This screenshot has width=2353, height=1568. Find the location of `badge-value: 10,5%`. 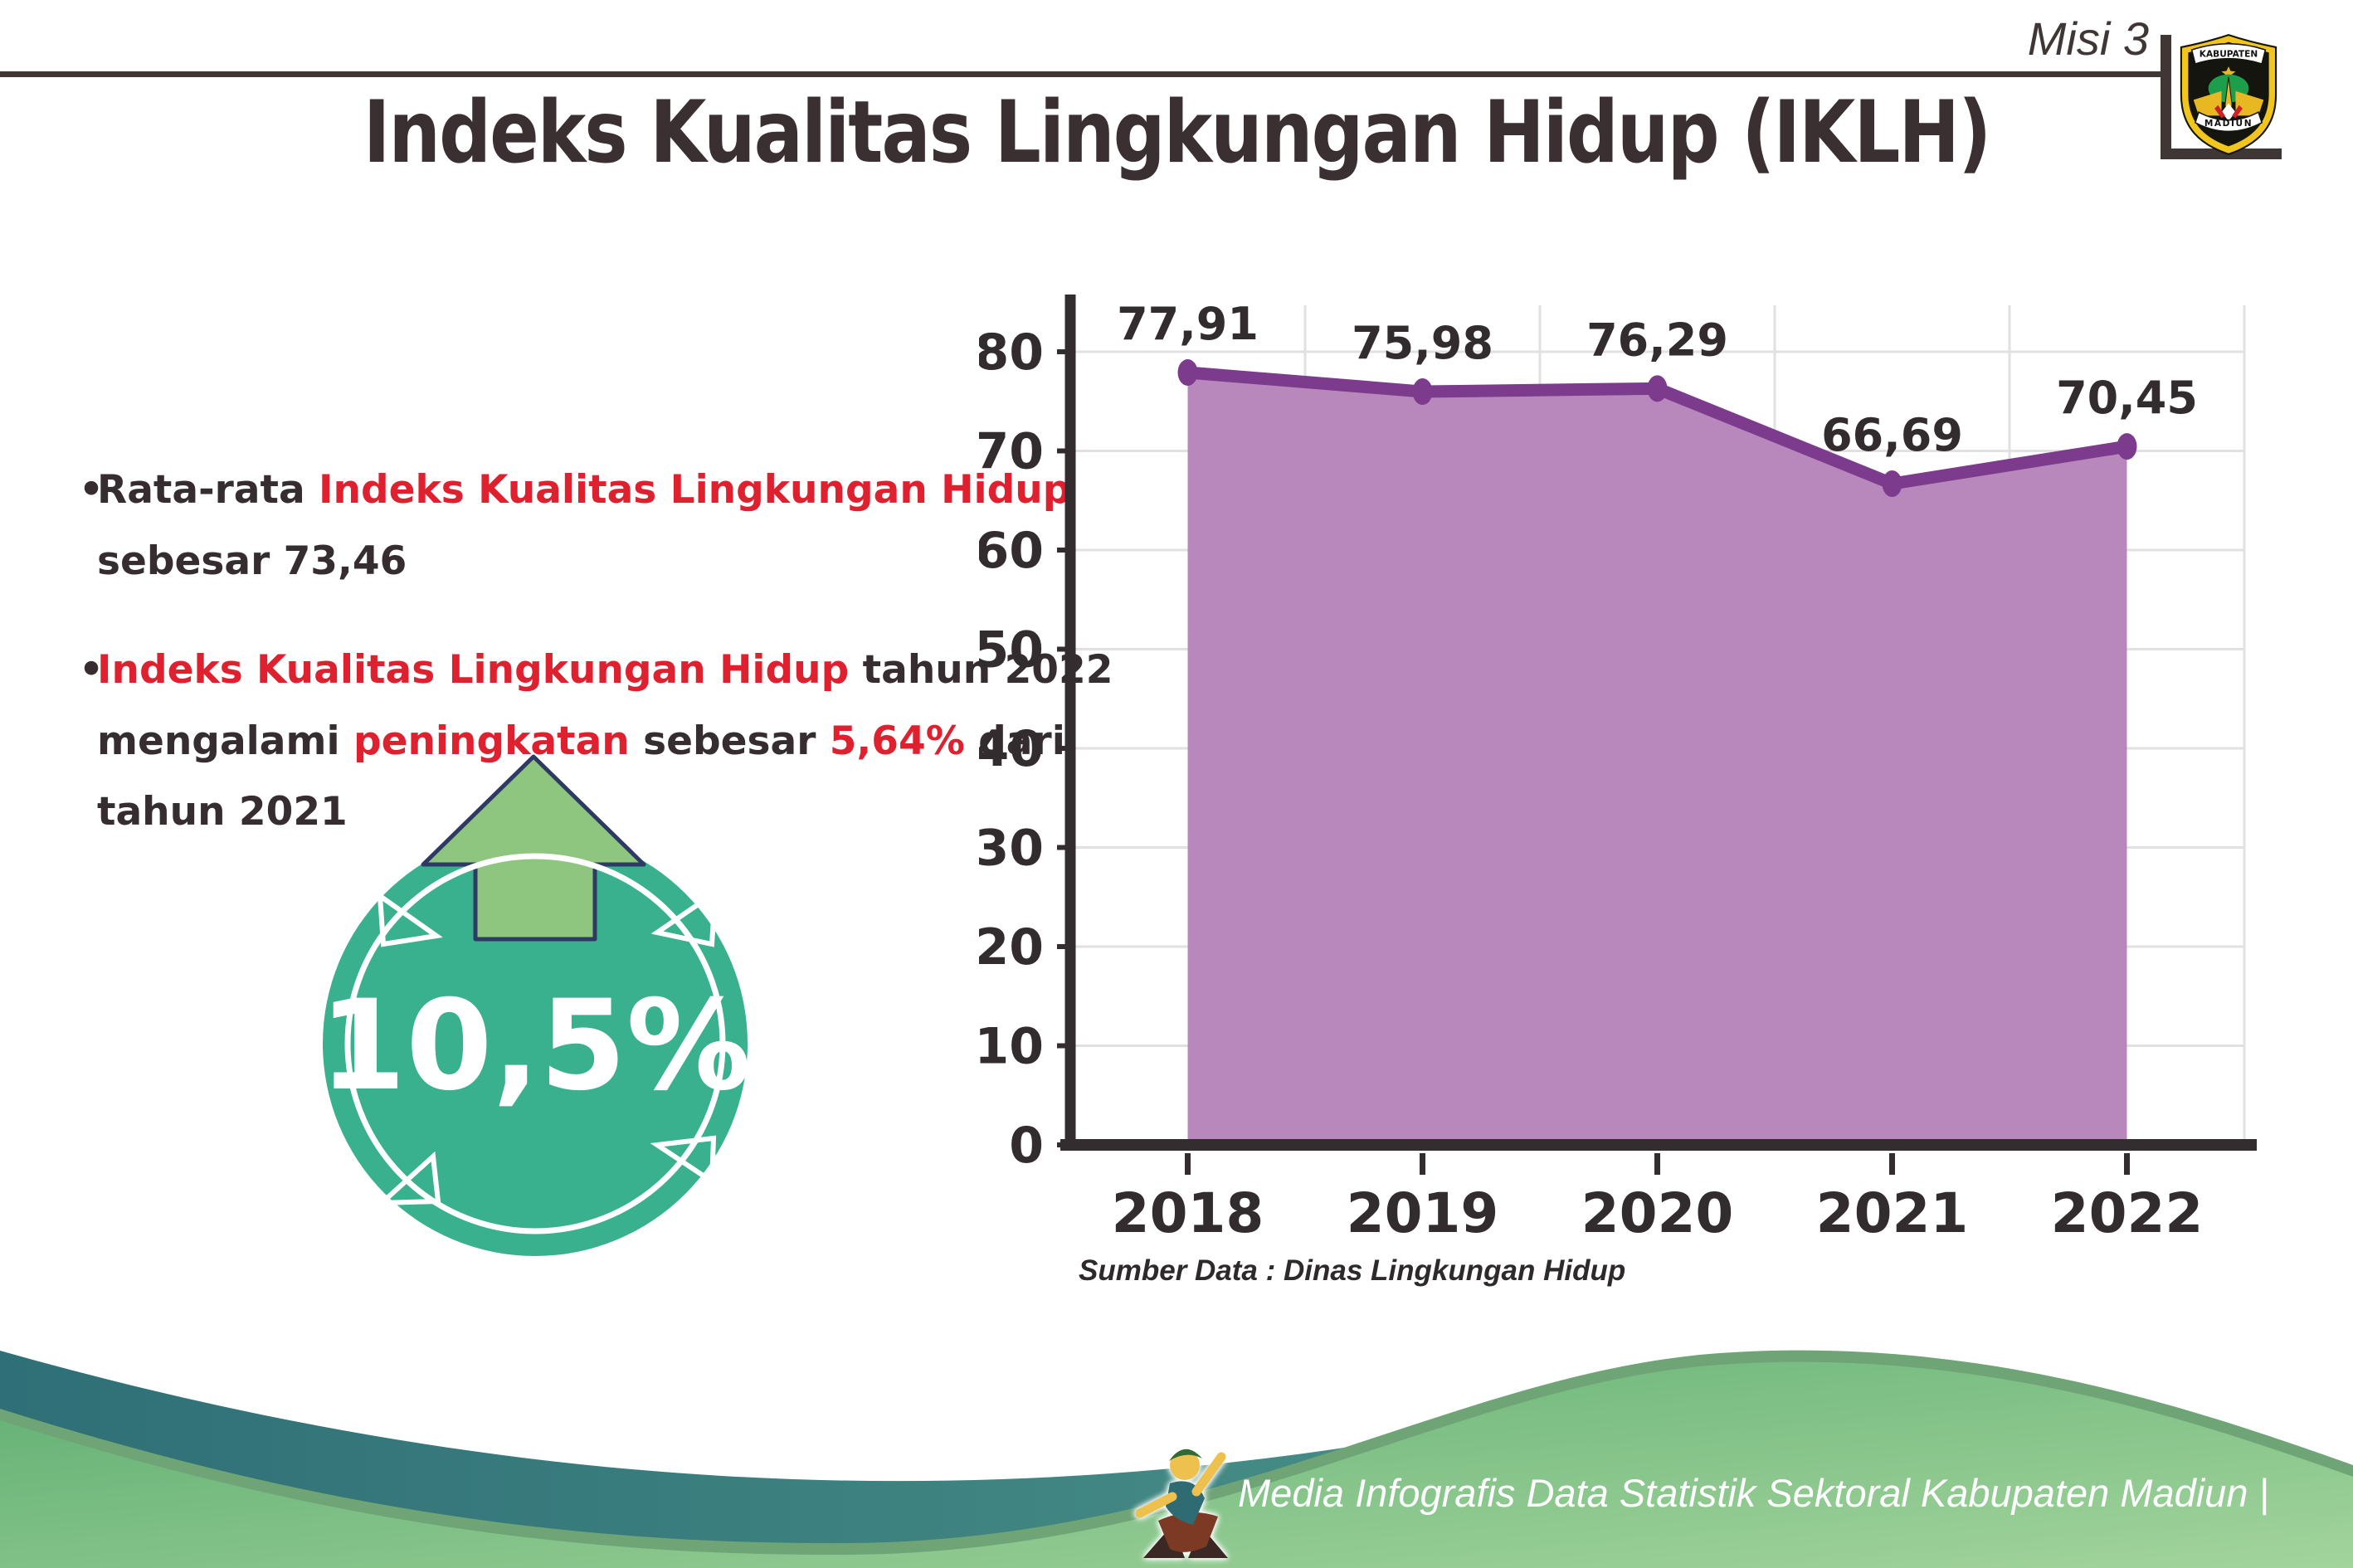

badge-value: 10,5% is located at coordinates (535, 1046).